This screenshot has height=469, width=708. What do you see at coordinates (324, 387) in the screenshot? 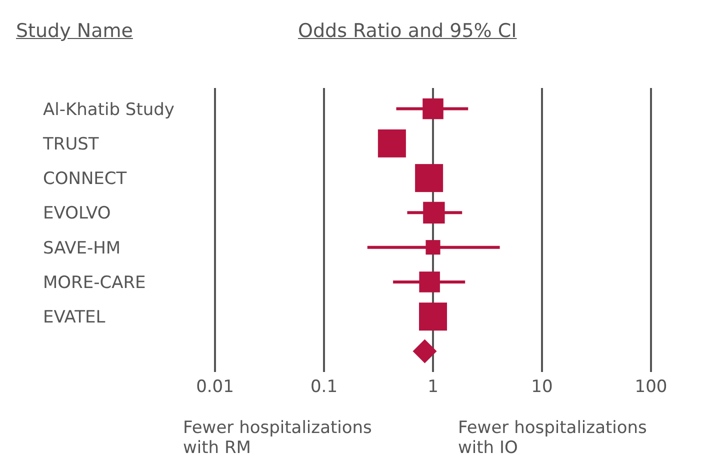
I see `x-tick-label: 0.1` at bounding box center [324, 387].